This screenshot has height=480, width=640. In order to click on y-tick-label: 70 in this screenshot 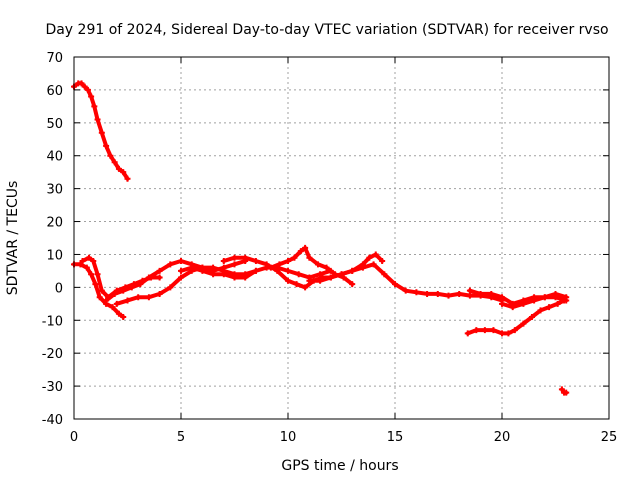, I will do `click(54, 58)`.